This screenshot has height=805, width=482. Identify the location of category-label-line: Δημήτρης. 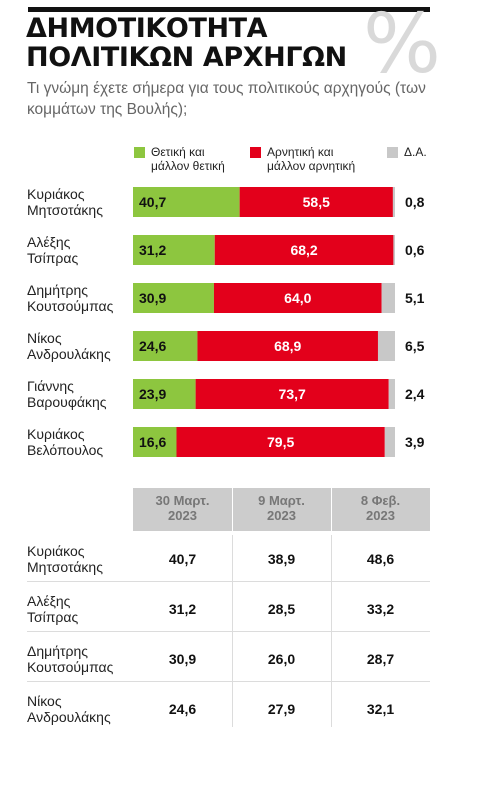
(57, 290).